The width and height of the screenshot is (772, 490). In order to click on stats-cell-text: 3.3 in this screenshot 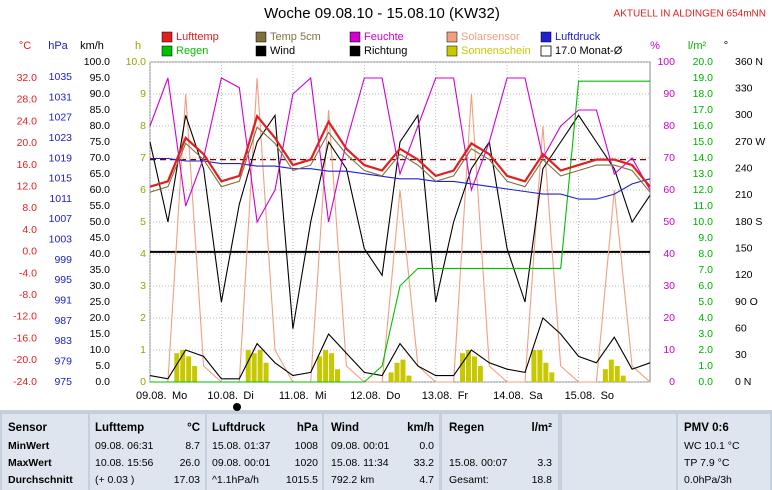, I will do `click(544, 463)`.